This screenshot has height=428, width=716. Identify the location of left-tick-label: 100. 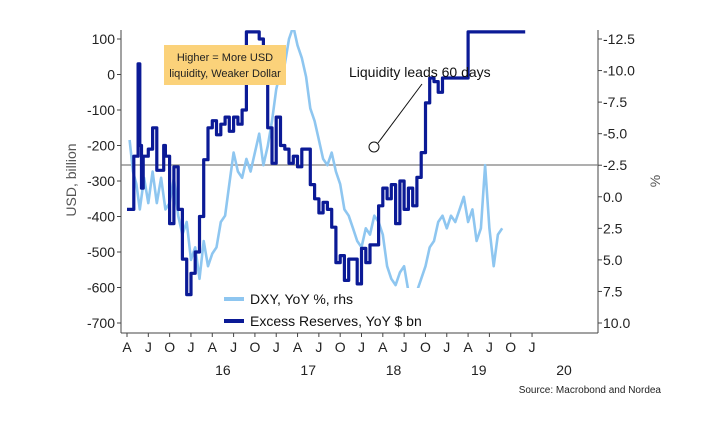
(104, 39).